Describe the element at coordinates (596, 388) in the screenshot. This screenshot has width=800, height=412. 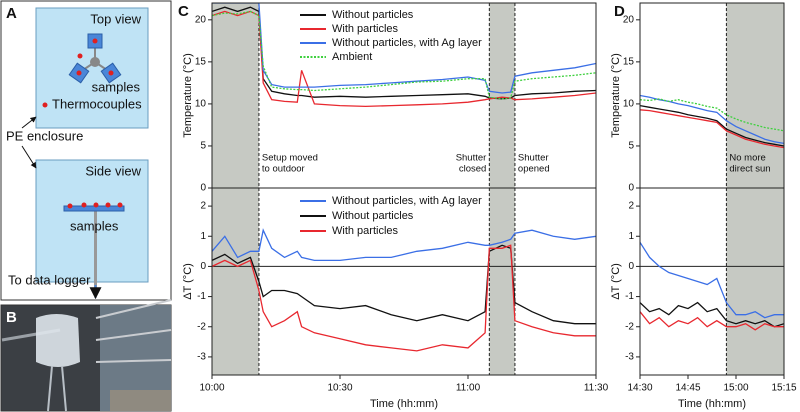
I see `x-tick-label: 11:30` at that location.